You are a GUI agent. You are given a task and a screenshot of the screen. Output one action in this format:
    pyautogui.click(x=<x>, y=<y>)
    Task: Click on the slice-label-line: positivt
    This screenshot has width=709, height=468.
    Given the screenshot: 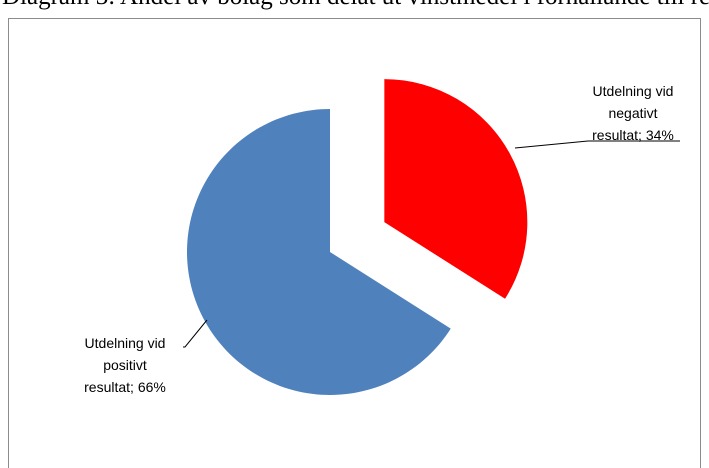 What is the action you would take?
    pyautogui.click(x=125, y=365)
    